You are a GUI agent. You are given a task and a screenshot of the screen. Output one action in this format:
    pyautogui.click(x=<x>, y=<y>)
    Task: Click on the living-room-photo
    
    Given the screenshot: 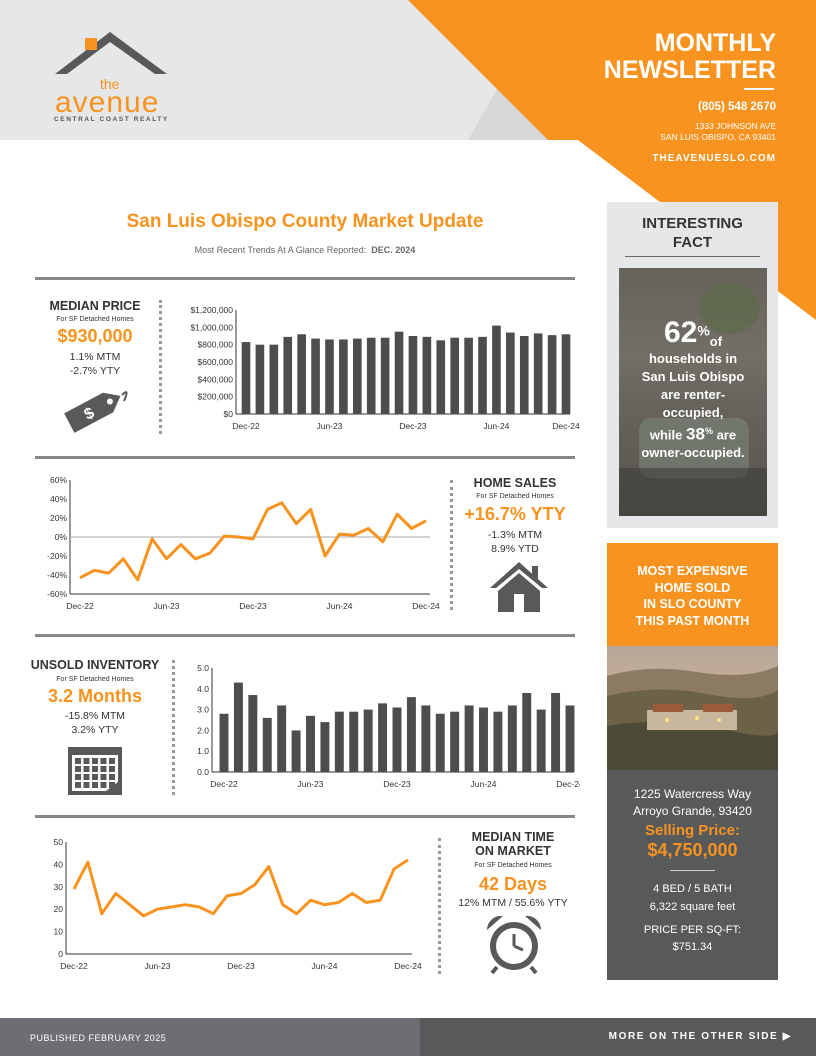 What is the action you would take?
    pyautogui.click(x=693, y=392)
    